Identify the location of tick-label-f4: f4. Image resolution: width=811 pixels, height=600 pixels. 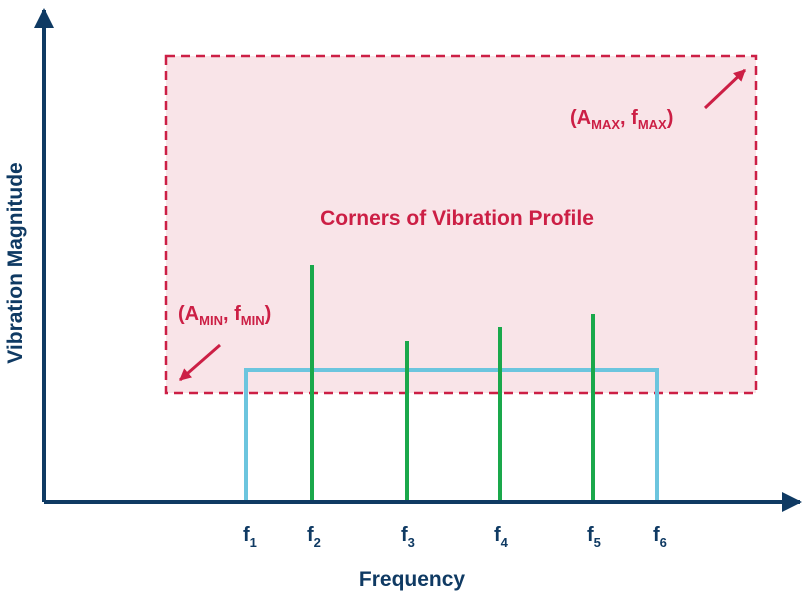
(501, 537).